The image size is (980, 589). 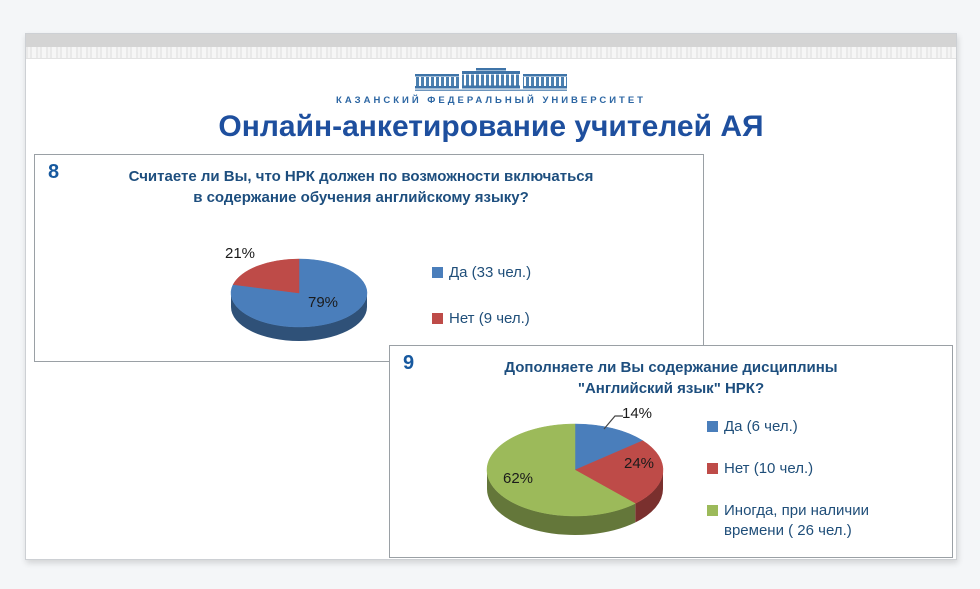 What do you see at coordinates (637, 413) in the screenshot?
I see `svg-text: 14%` at bounding box center [637, 413].